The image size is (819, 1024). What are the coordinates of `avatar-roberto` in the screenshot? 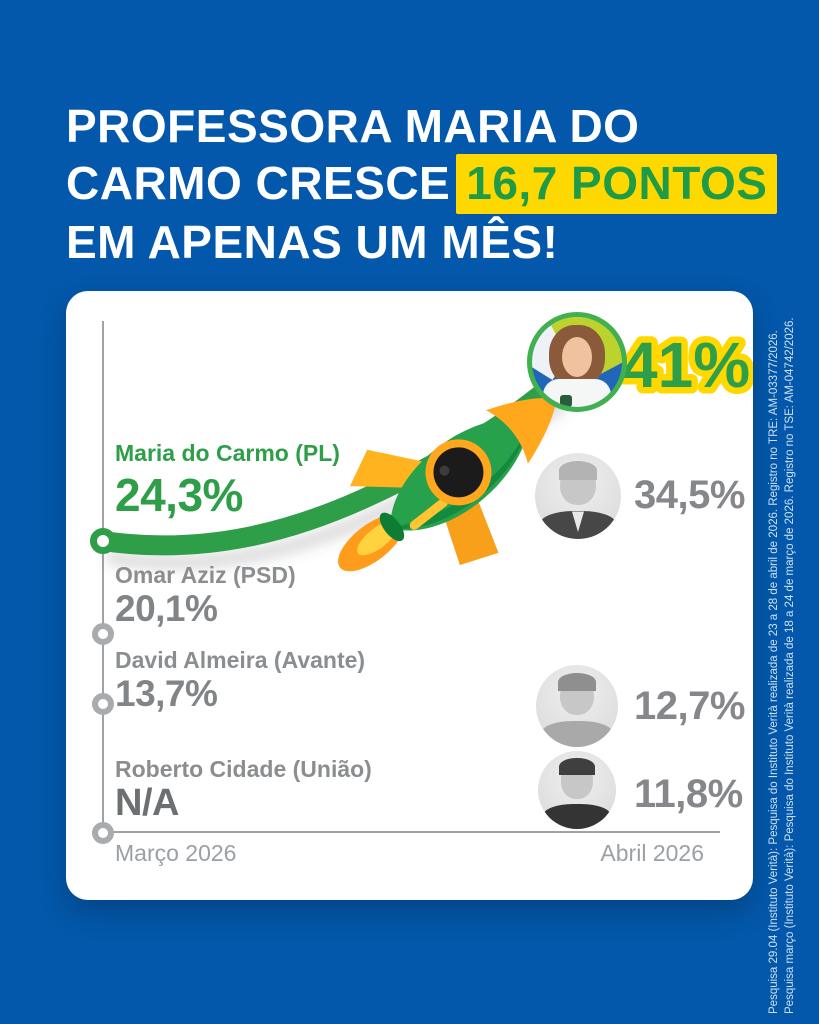 It's located at (577, 790).